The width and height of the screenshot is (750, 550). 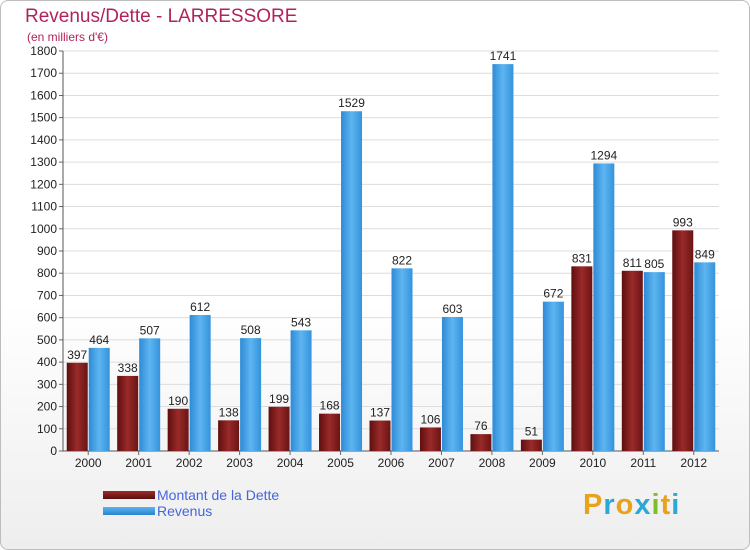 I want to click on value-label-revenus: 672, so click(x=553, y=294).